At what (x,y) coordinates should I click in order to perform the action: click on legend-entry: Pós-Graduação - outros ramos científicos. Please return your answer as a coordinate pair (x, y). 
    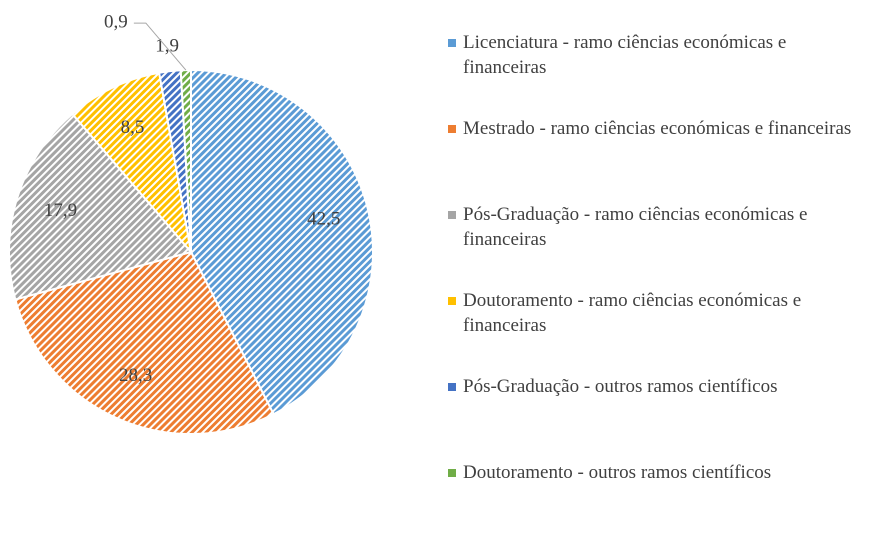
    Looking at the image, I should click on (658, 417).